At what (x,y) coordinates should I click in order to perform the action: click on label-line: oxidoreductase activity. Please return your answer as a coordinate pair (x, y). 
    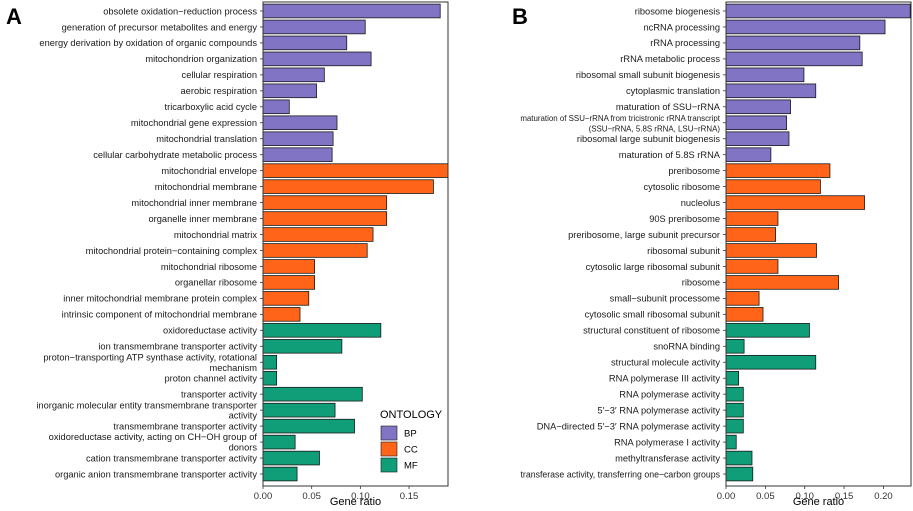
    Looking at the image, I should click on (210, 331).